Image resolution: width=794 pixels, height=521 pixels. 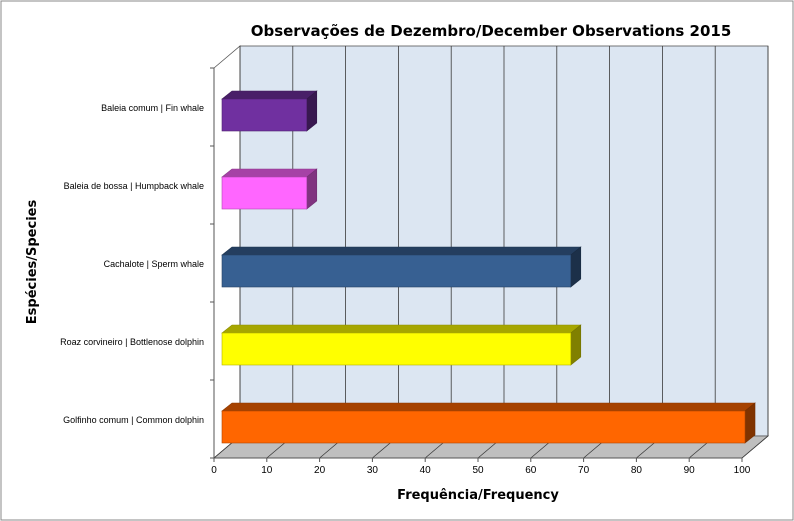 I want to click on x-tick-label: 10, so click(x=267, y=470).